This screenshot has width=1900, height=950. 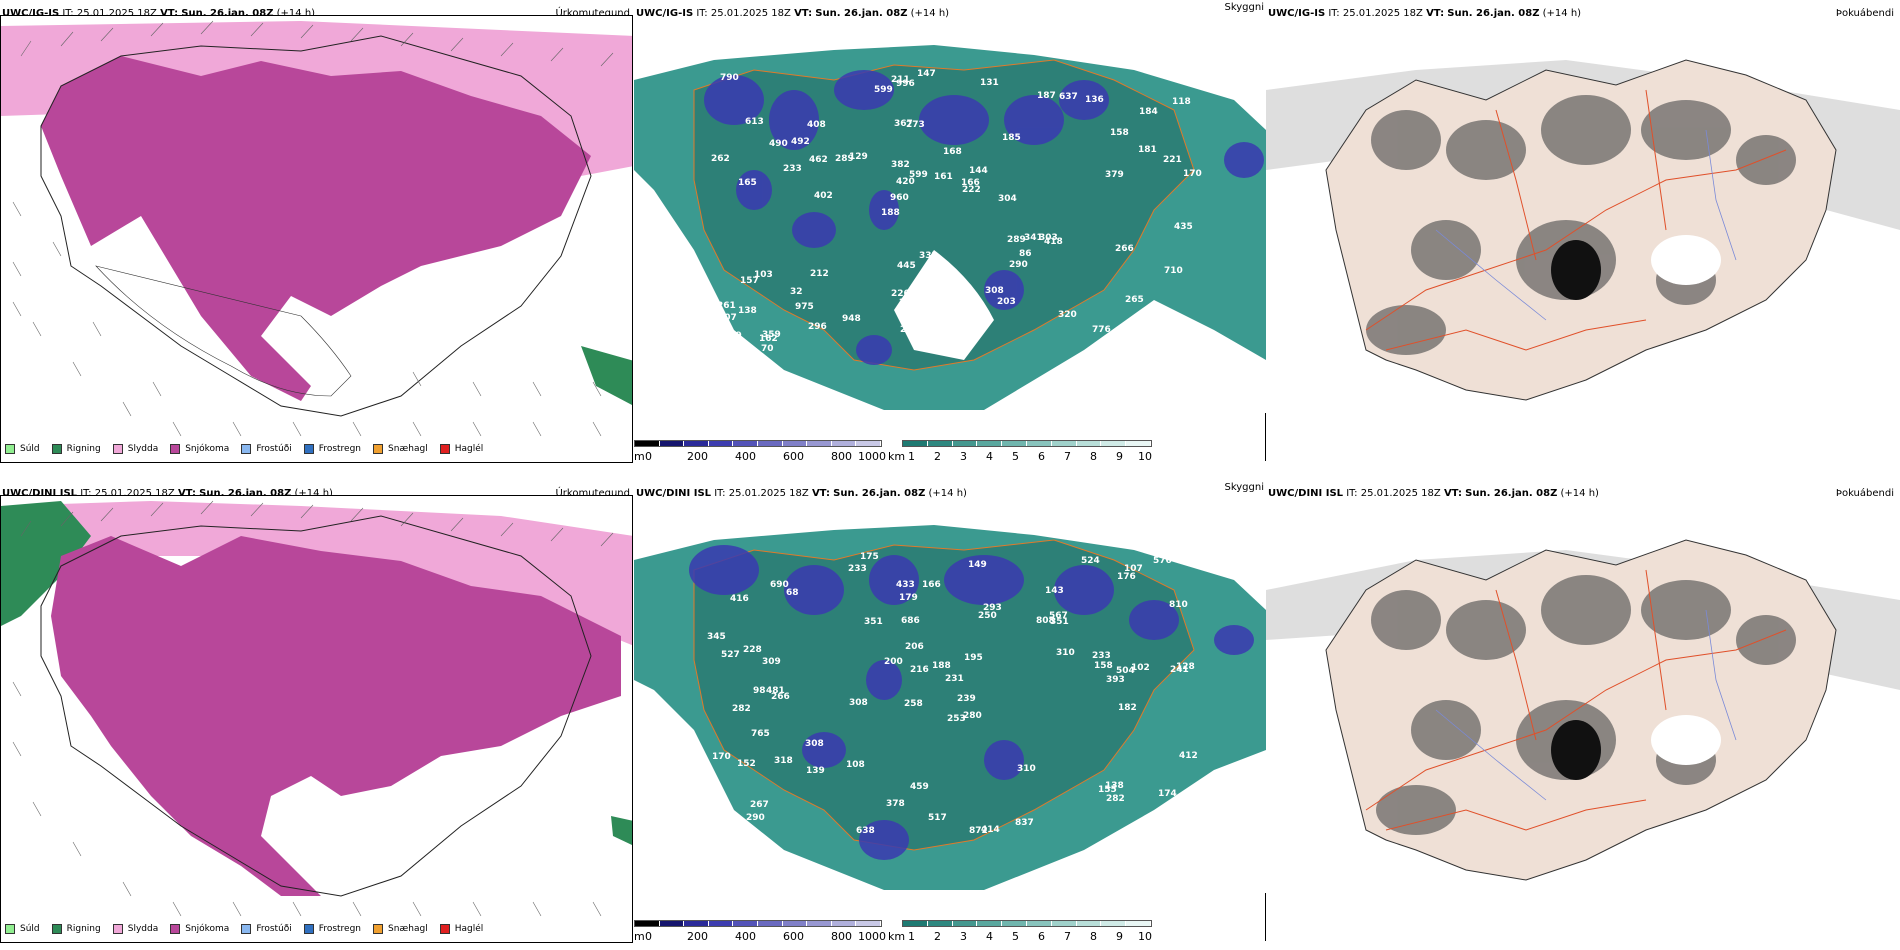 I want to click on tick: 1000, so click(x=872, y=456).